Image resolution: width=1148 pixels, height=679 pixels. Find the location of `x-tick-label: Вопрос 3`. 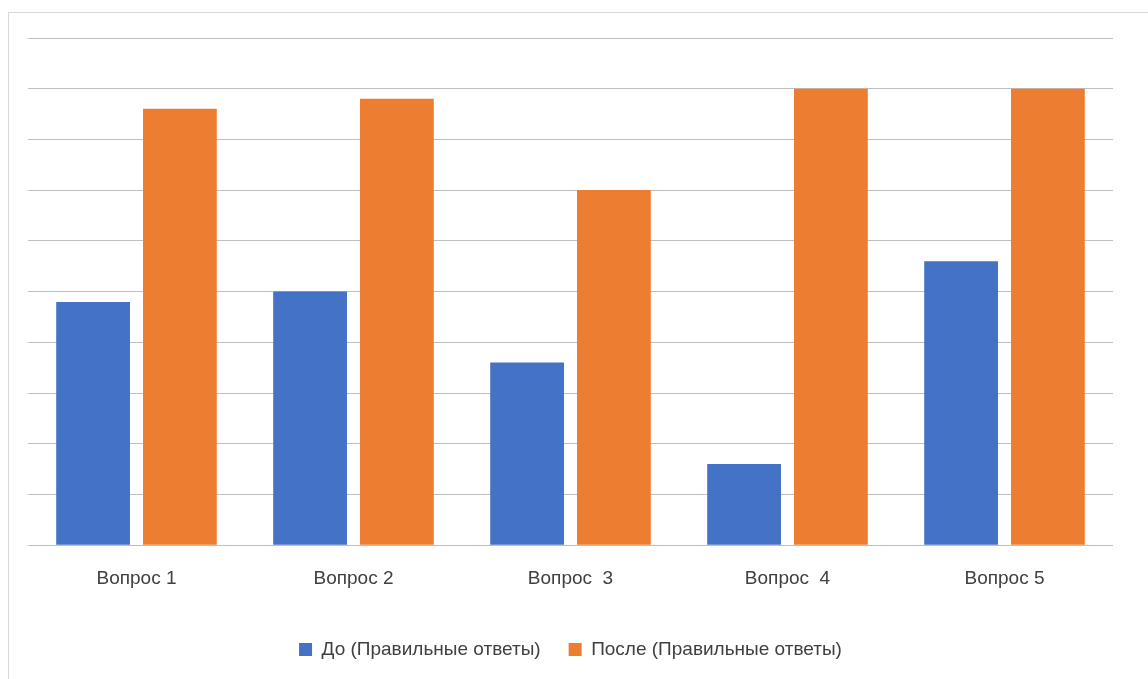

x-tick-label: Вопрос 3 is located at coordinates (570, 577).